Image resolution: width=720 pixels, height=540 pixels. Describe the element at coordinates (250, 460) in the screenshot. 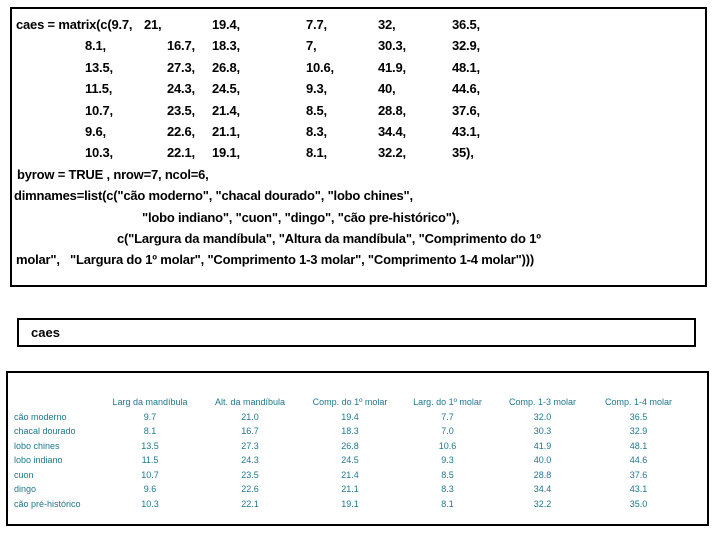

I see `table-cell: 24.3` at that location.